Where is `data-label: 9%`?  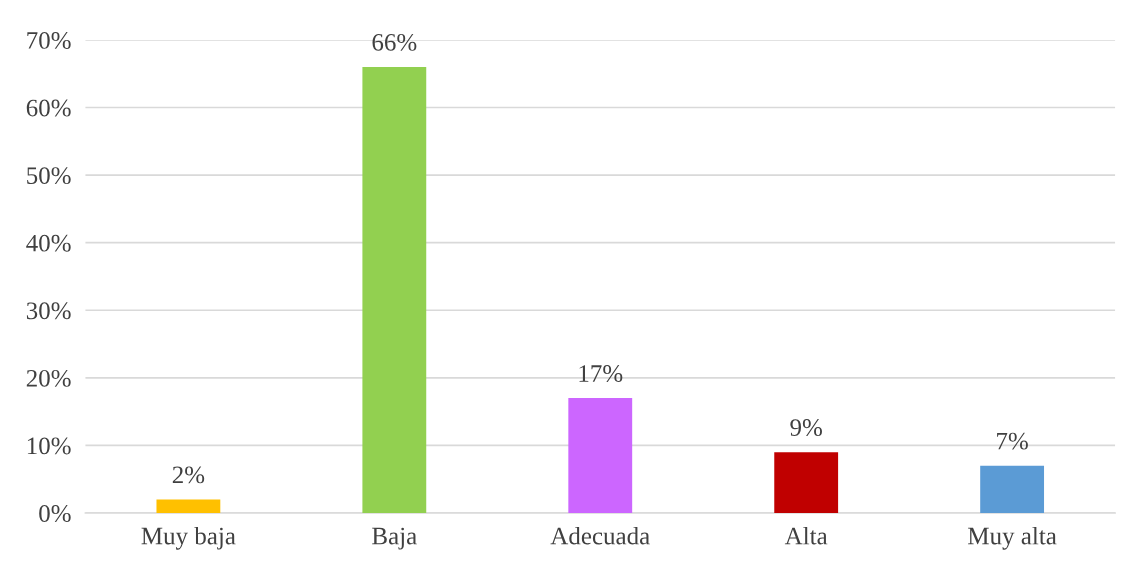 data-label: 9% is located at coordinates (806, 428).